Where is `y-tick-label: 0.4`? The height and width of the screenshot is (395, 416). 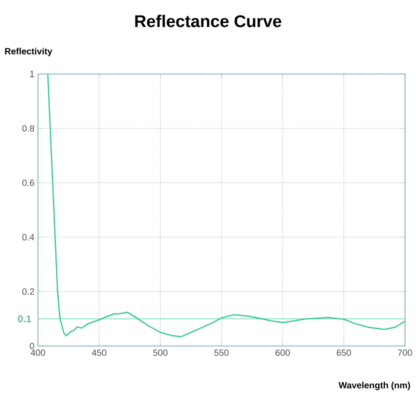 y-tick-label: 0.4 is located at coordinates (28, 237).